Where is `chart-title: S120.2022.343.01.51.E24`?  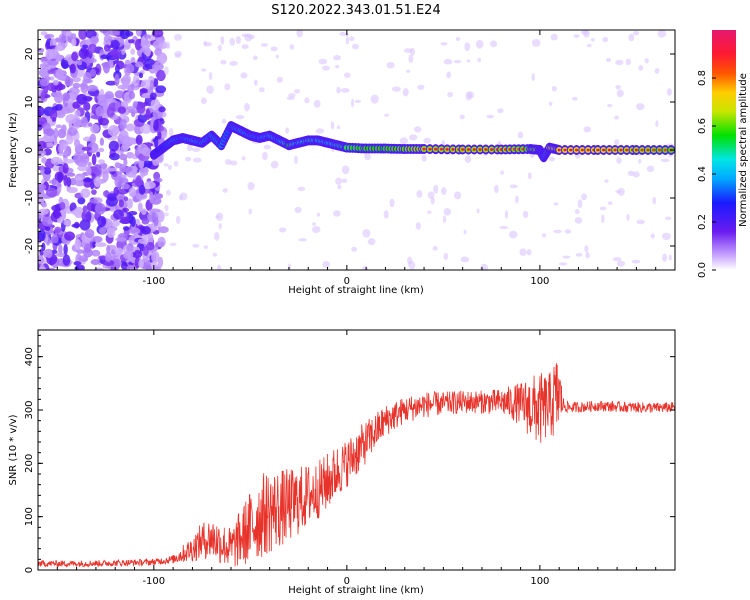 chart-title: S120.2022.343.01.51.E24 is located at coordinates (355, 10).